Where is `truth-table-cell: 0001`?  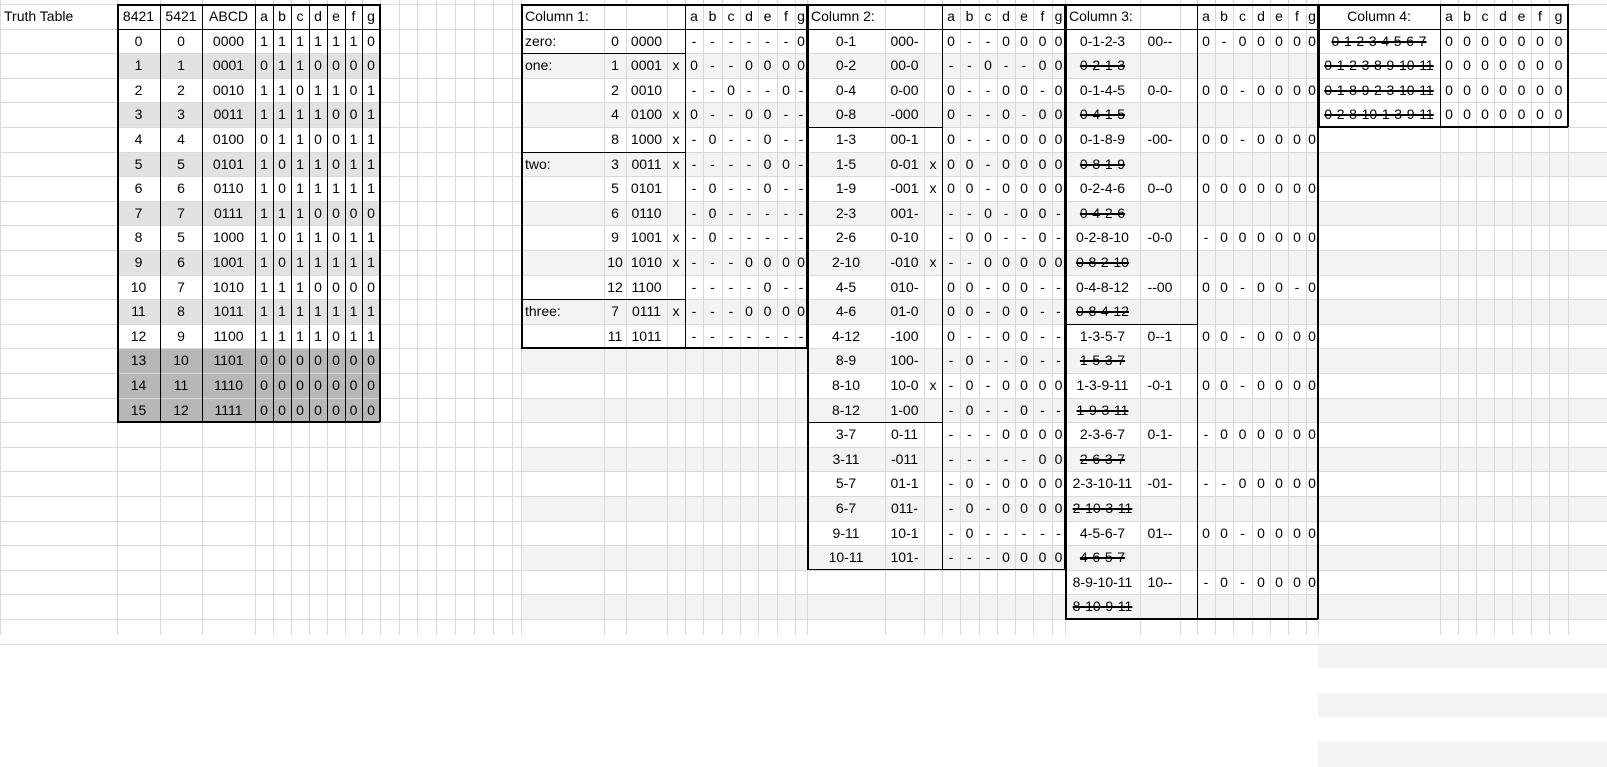
truth-table-cell: 0001 is located at coordinates (228, 65).